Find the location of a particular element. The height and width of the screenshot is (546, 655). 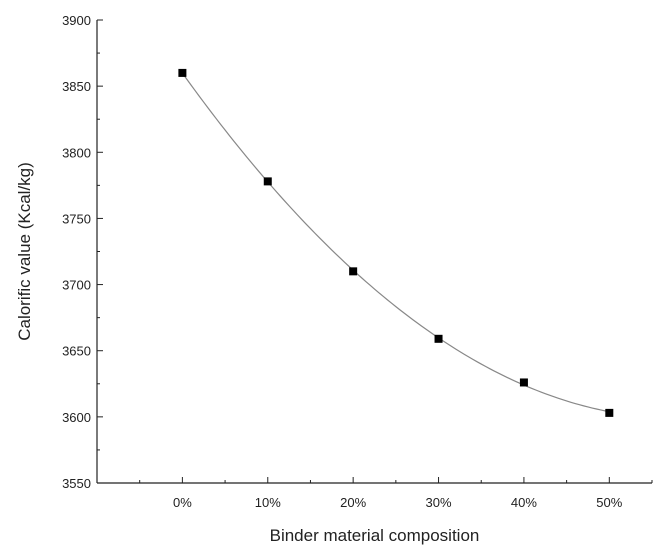

y-tick-label: 3550 is located at coordinates (76, 483).